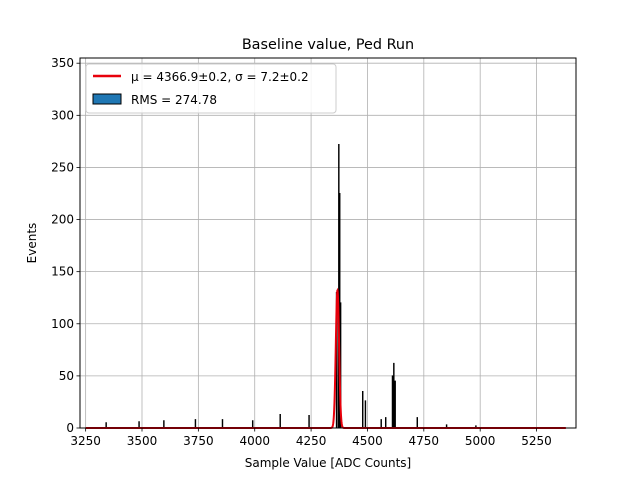 The height and width of the screenshot is (485, 640). What do you see at coordinates (311, 441) in the screenshot?
I see `x-tick-label: 4250` at bounding box center [311, 441].